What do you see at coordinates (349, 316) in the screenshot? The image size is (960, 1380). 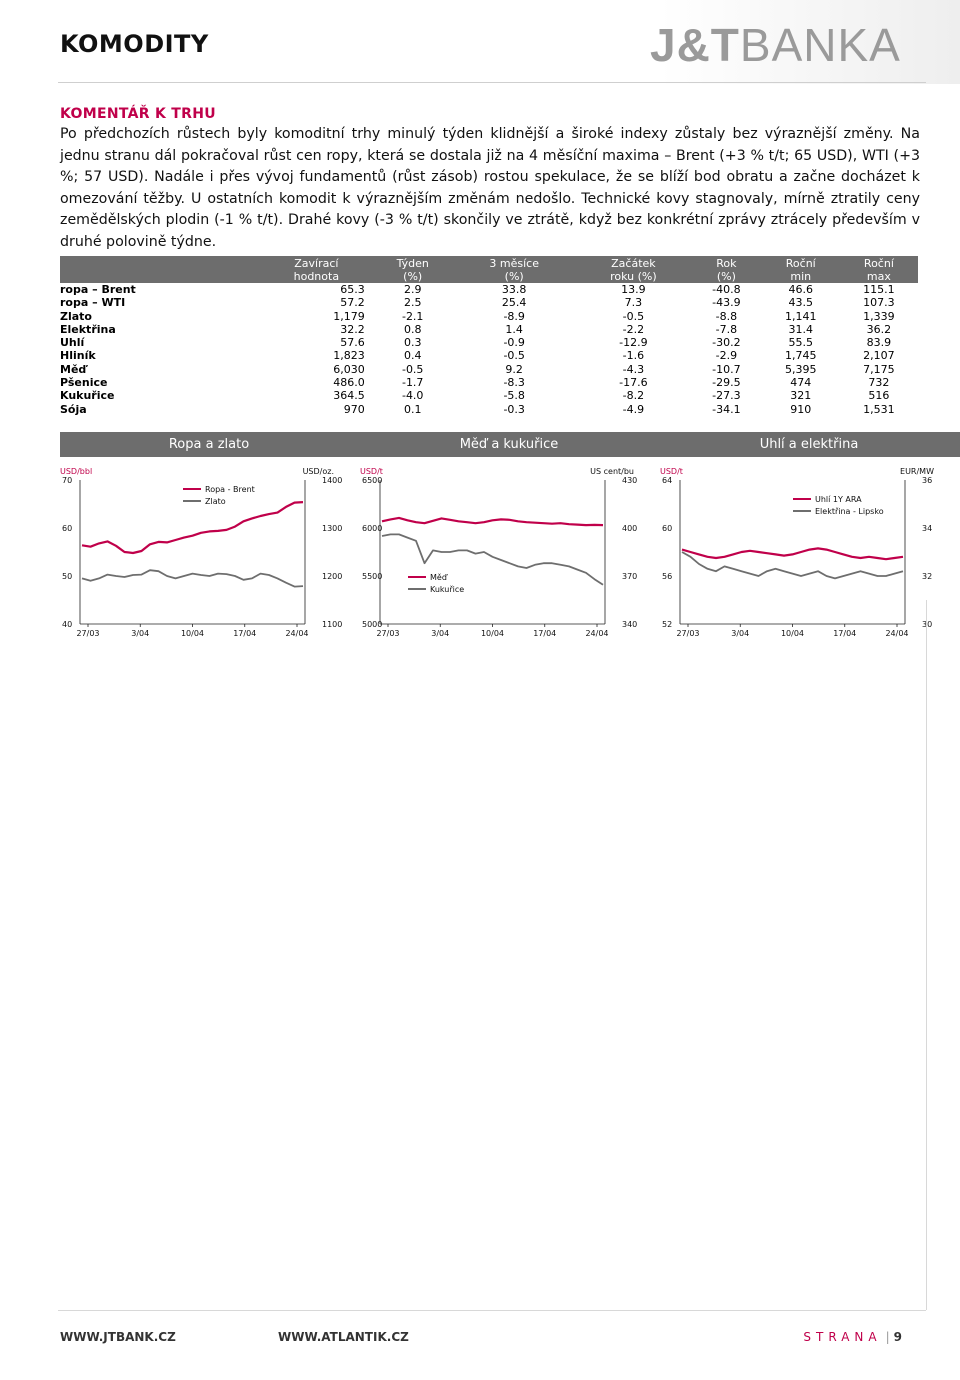 I see `table-cell: 1,179` at bounding box center [349, 316].